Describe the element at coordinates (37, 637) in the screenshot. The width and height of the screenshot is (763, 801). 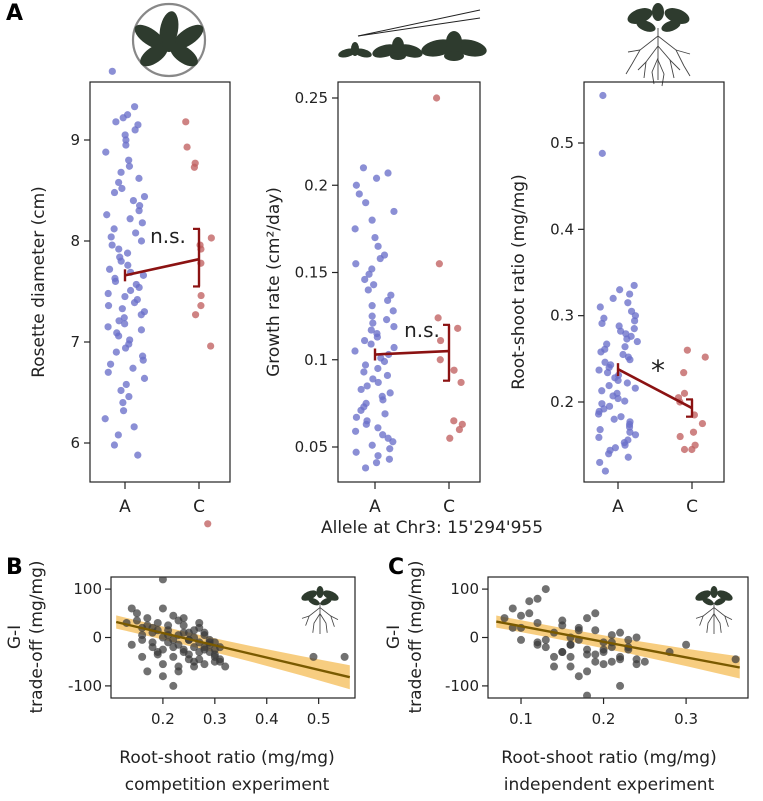
I see `panelb-ylabel-line2: trade-off (mg/mg)` at that location.